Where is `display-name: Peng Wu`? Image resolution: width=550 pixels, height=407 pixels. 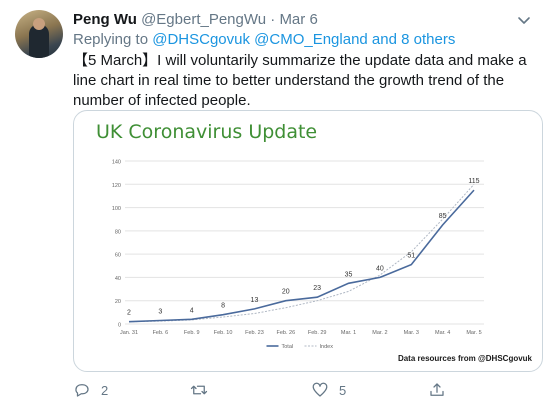
display-name: Peng Wu is located at coordinates (105, 19).